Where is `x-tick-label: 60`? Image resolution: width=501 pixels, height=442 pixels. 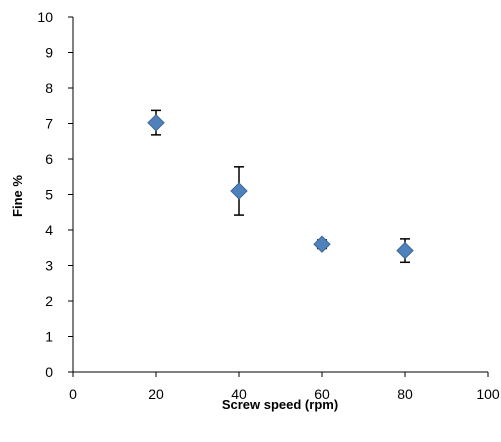 x-tick-label: 60 is located at coordinates (322, 394).